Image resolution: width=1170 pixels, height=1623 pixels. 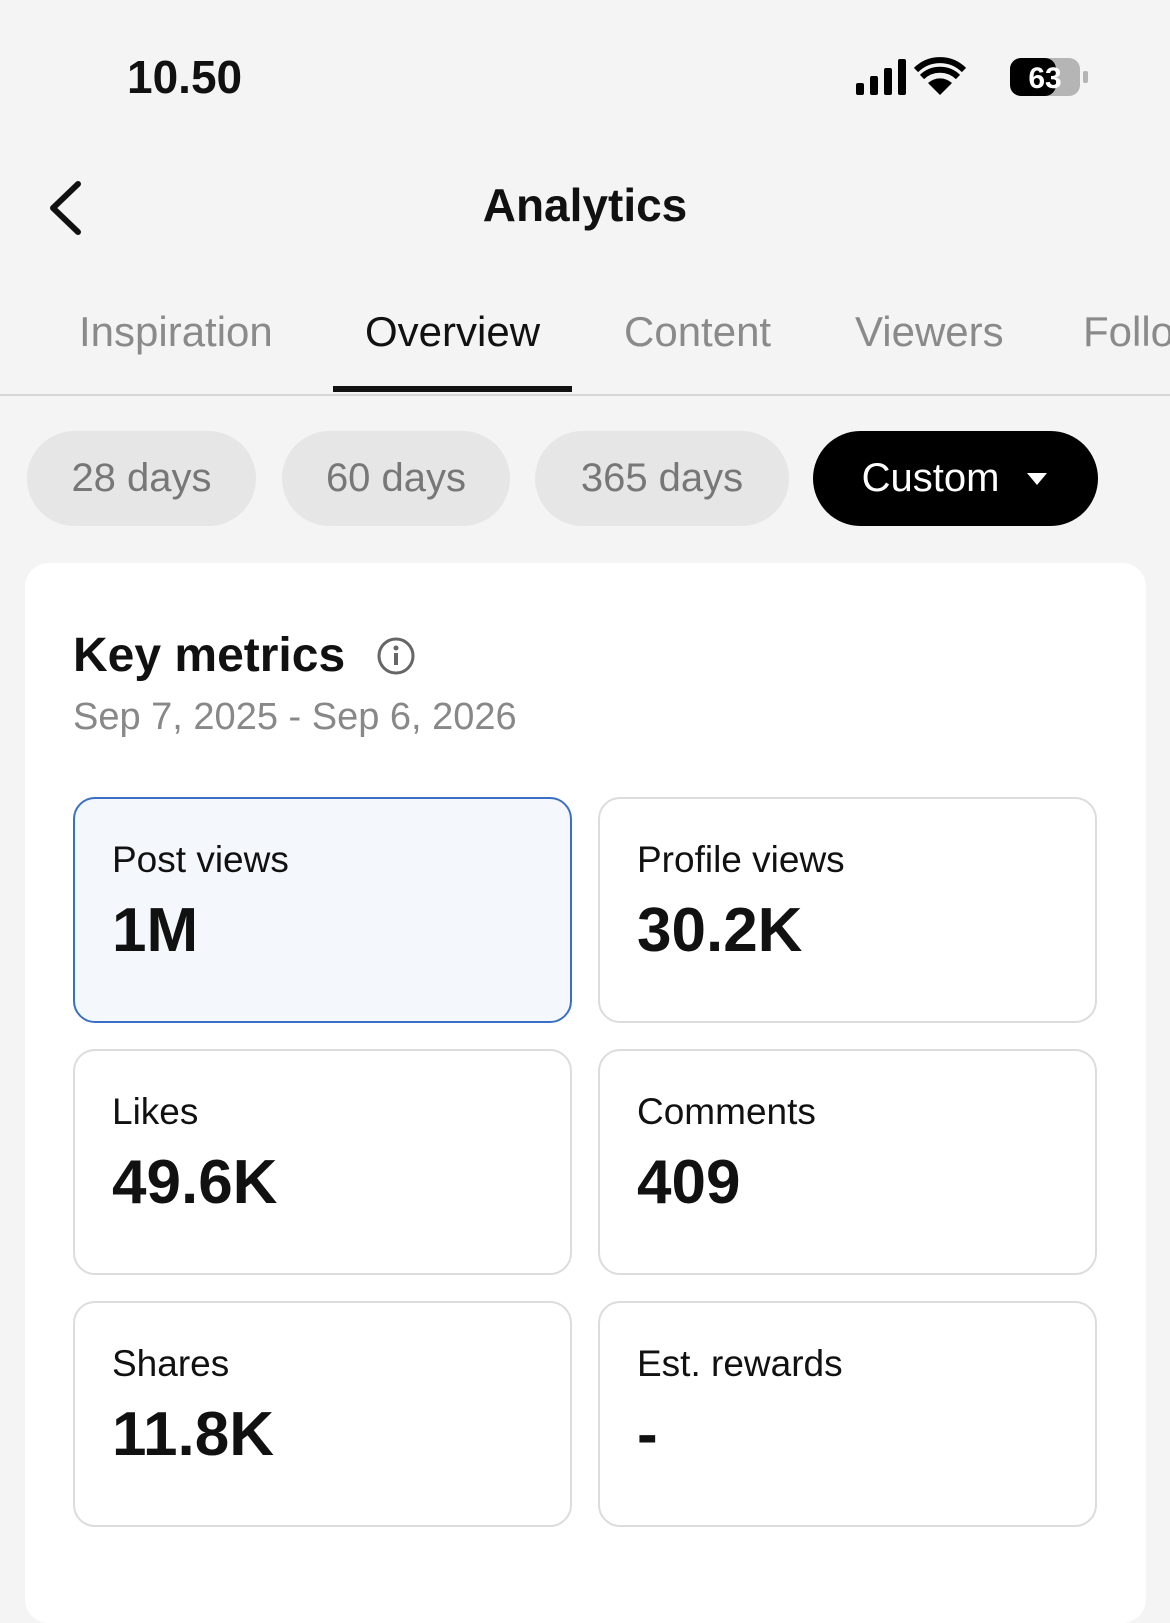 What do you see at coordinates (930, 478) in the screenshot?
I see `filter-label: Custom` at bounding box center [930, 478].